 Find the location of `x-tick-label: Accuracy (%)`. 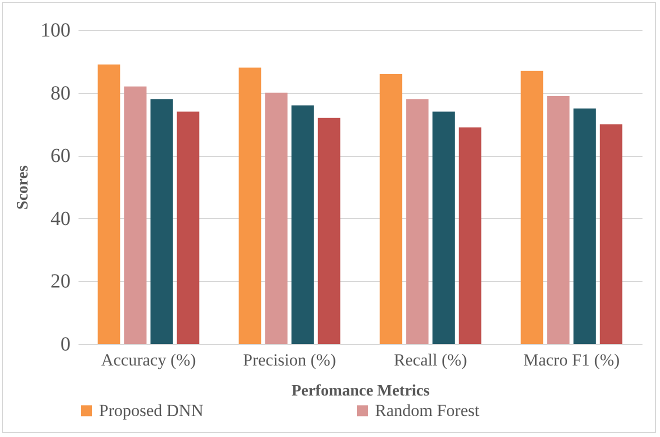

x-tick-label: Accuracy (%) is located at coordinates (148, 360).